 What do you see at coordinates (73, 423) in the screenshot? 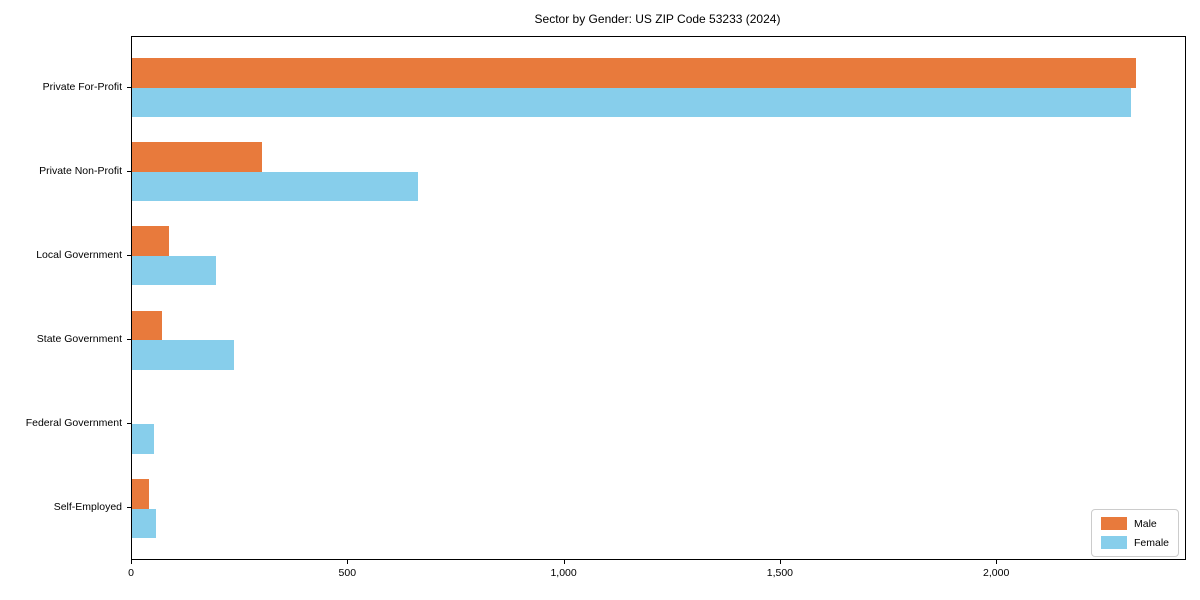
I see `y-axis-label-federal-government: Federal Government` at bounding box center [73, 423].